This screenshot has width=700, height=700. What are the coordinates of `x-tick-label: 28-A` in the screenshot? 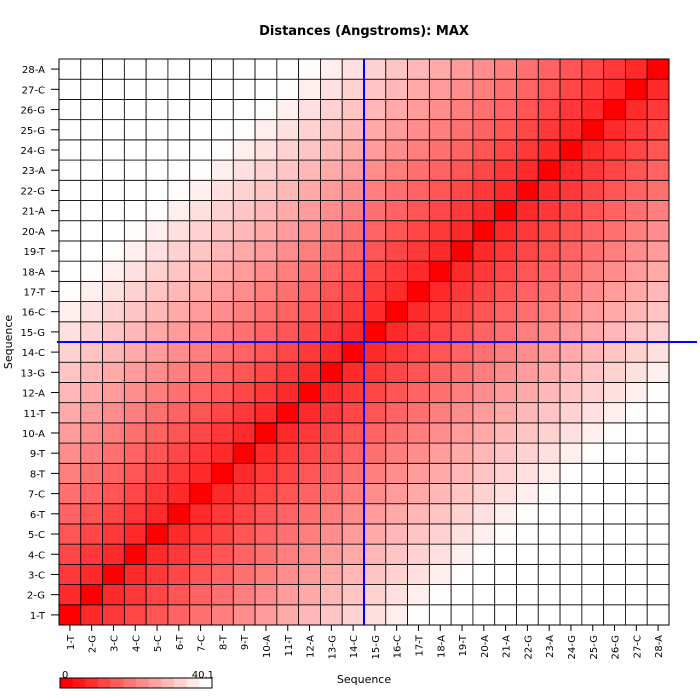 It's located at (659, 646).